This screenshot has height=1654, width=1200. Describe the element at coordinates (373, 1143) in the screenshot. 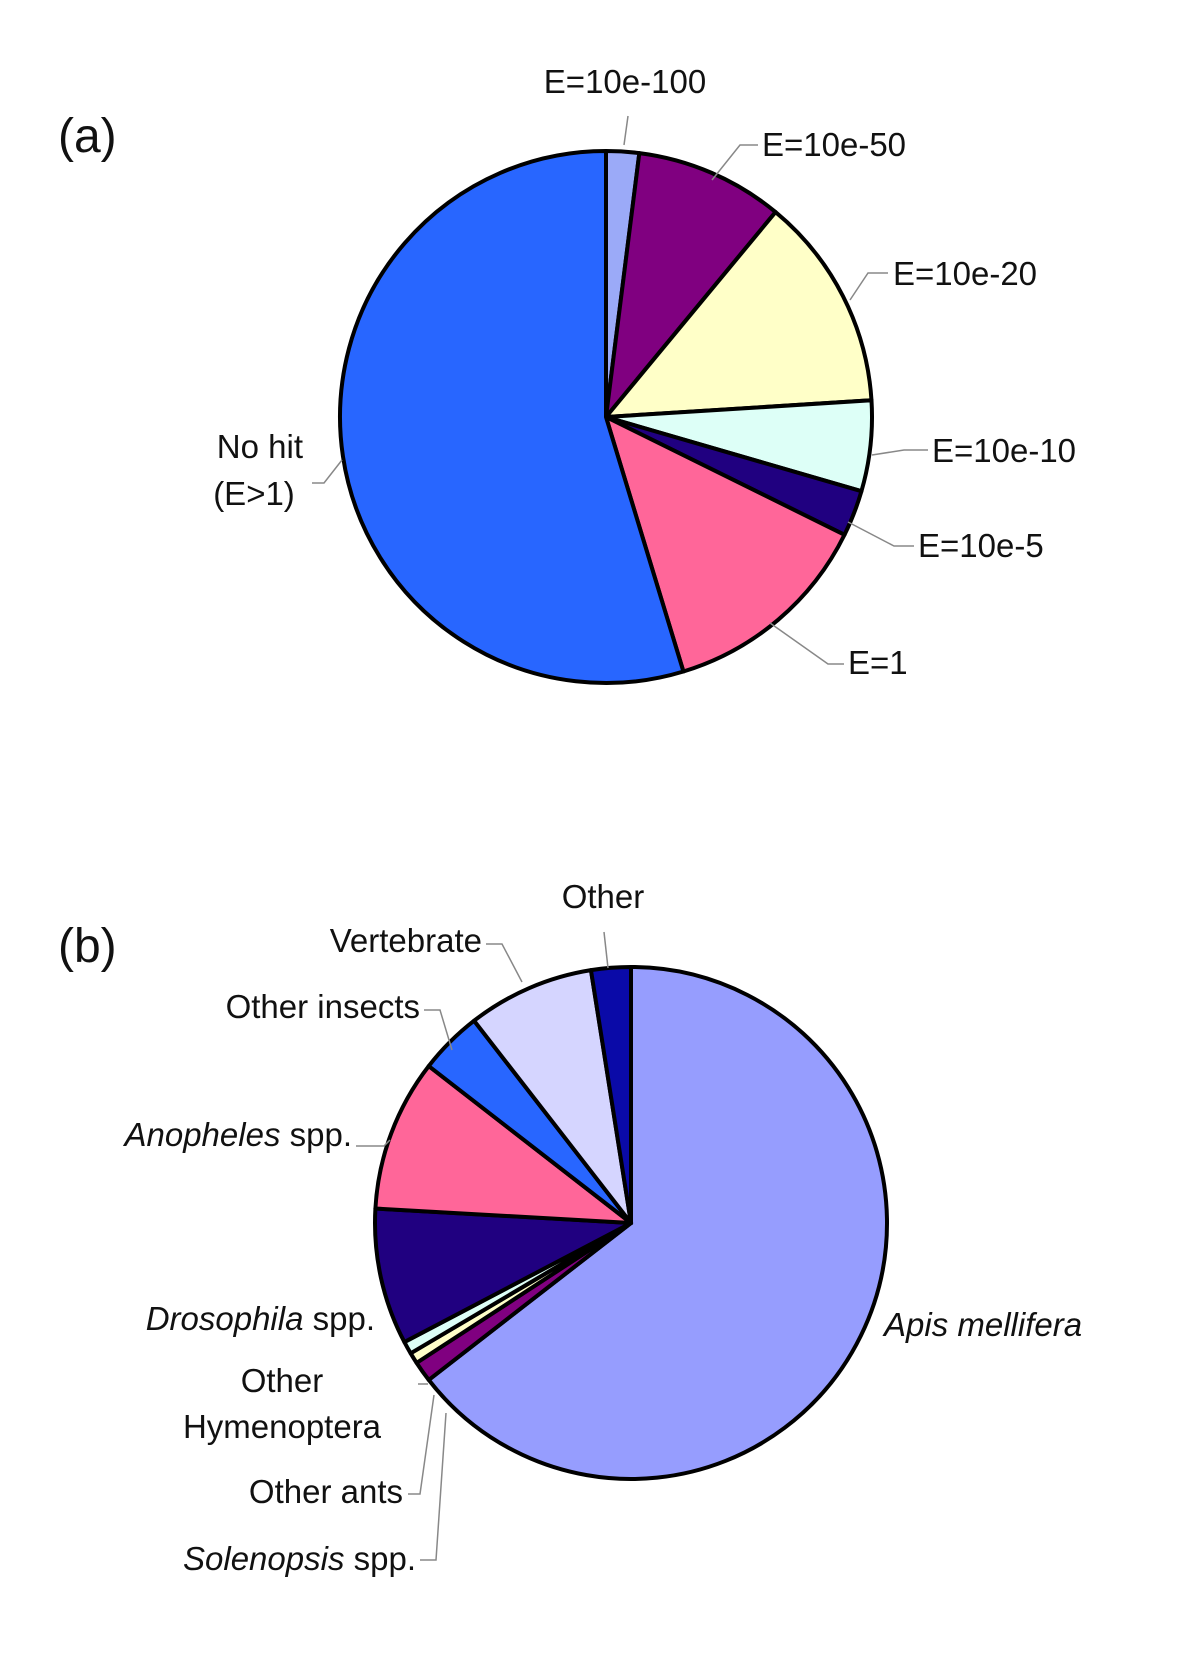

I see `leader-line-b-anopheles-spp` at that location.